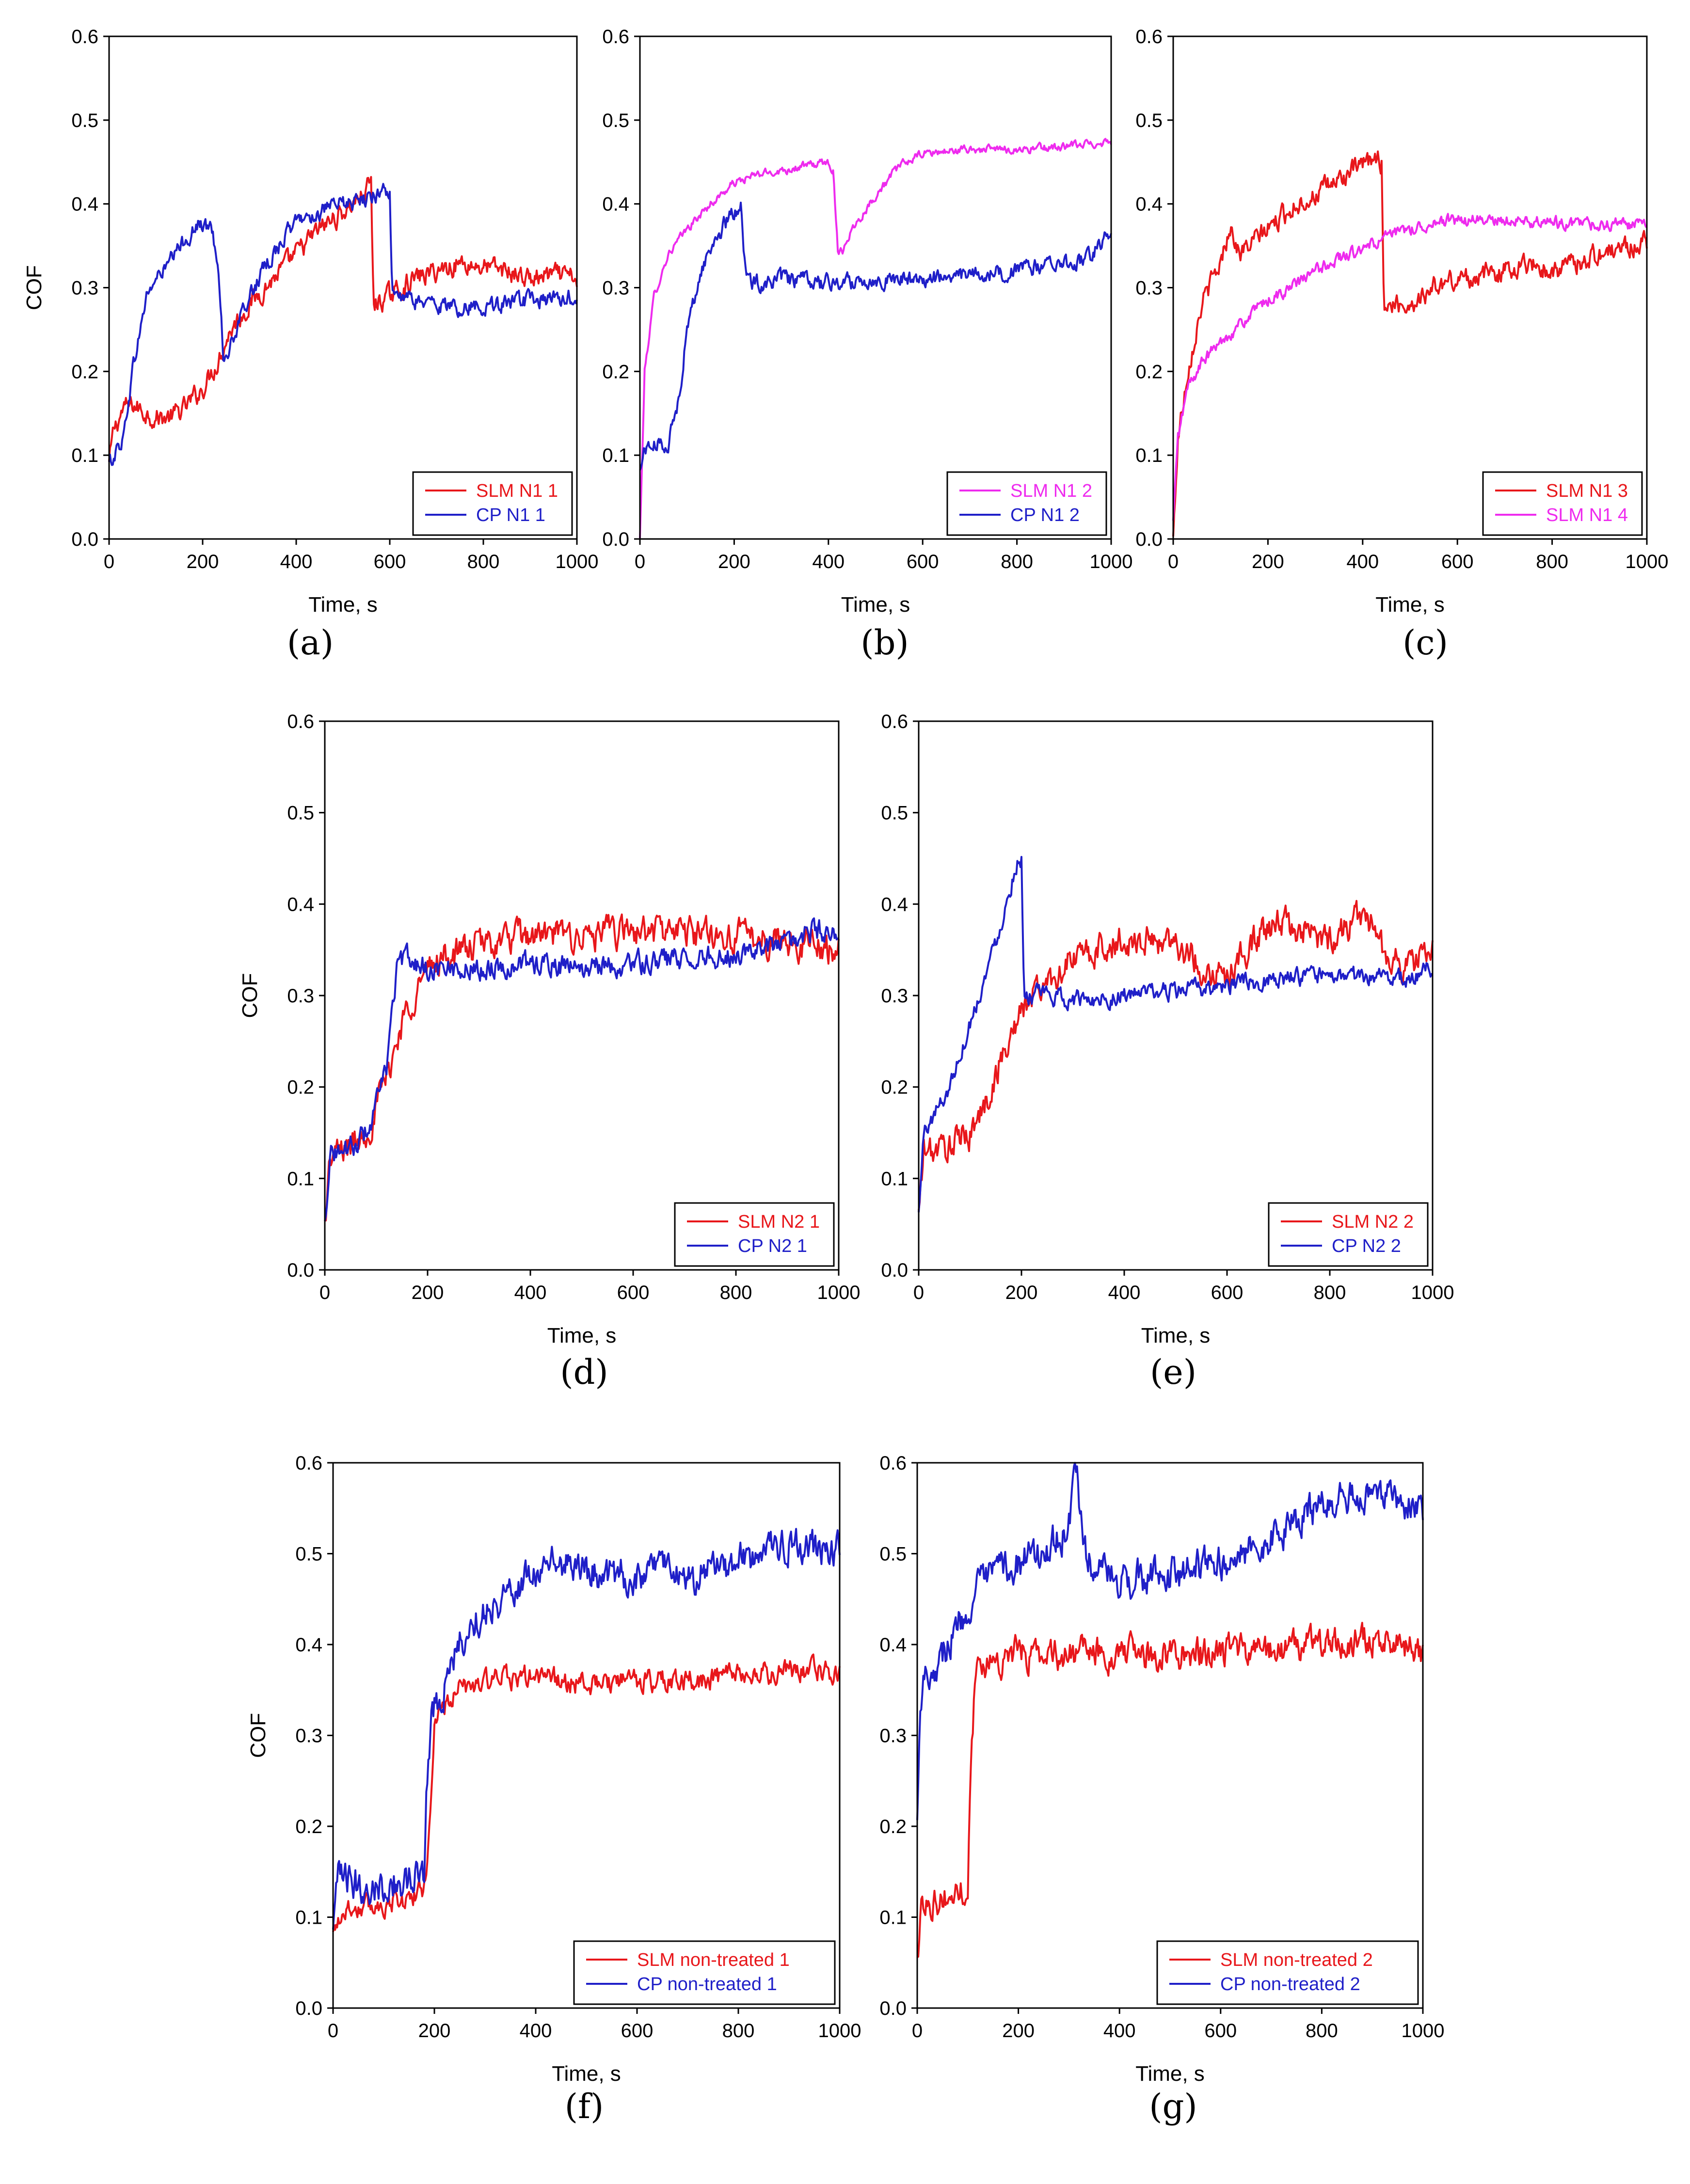 Image resolution: width=1690 pixels, height=2184 pixels. What do you see at coordinates (311, 643) in the screenshot?
I see `panel-caption-a: (a)` at bounding box center [311, 643].